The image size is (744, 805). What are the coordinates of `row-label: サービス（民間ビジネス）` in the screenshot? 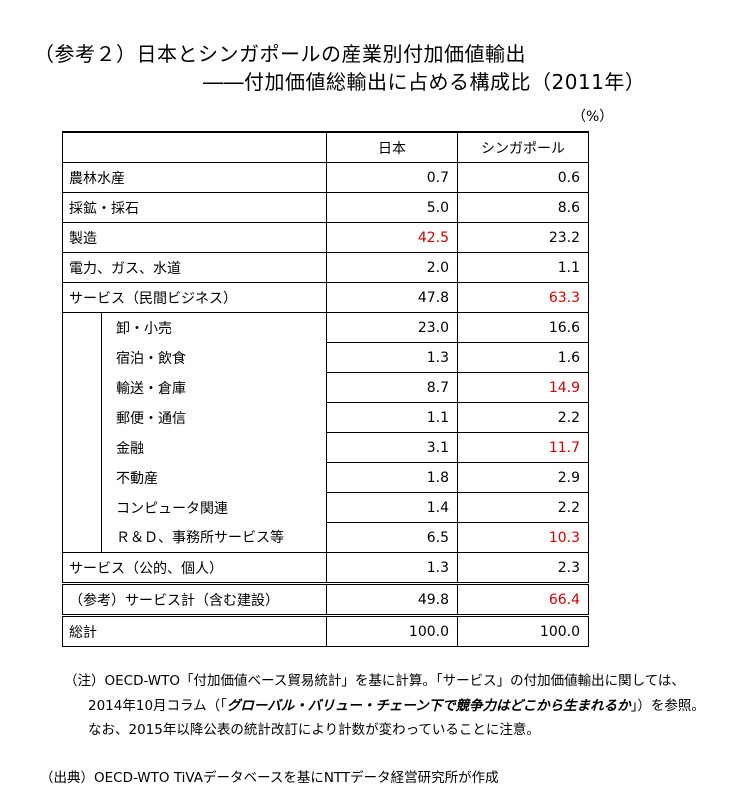 It's located at (194, 297).